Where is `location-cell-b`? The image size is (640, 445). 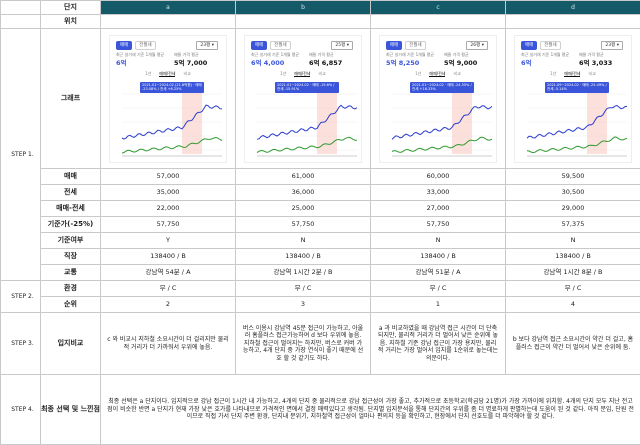
location-cell-b is located at coordinates (303, 21).